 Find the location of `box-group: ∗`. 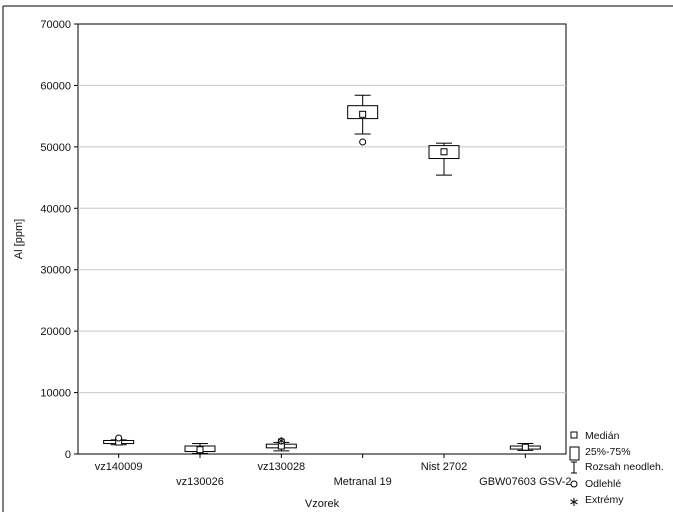

box-group: ∗ is located at coordinates (281, 442).